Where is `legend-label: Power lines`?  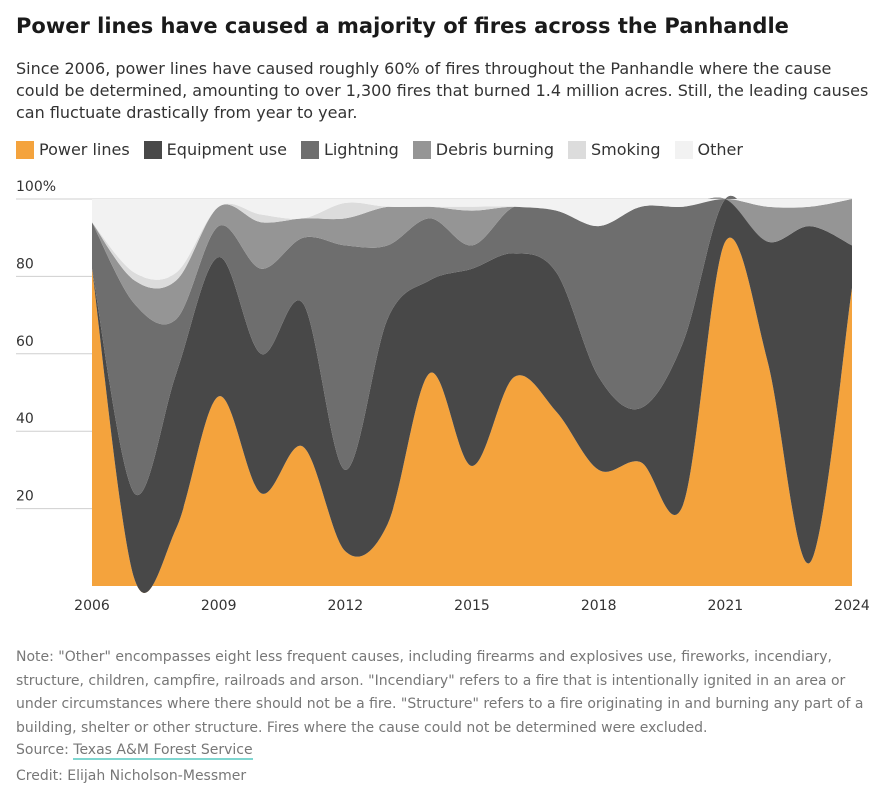 legend-label: Power lines is located at coordinates (84, 149).